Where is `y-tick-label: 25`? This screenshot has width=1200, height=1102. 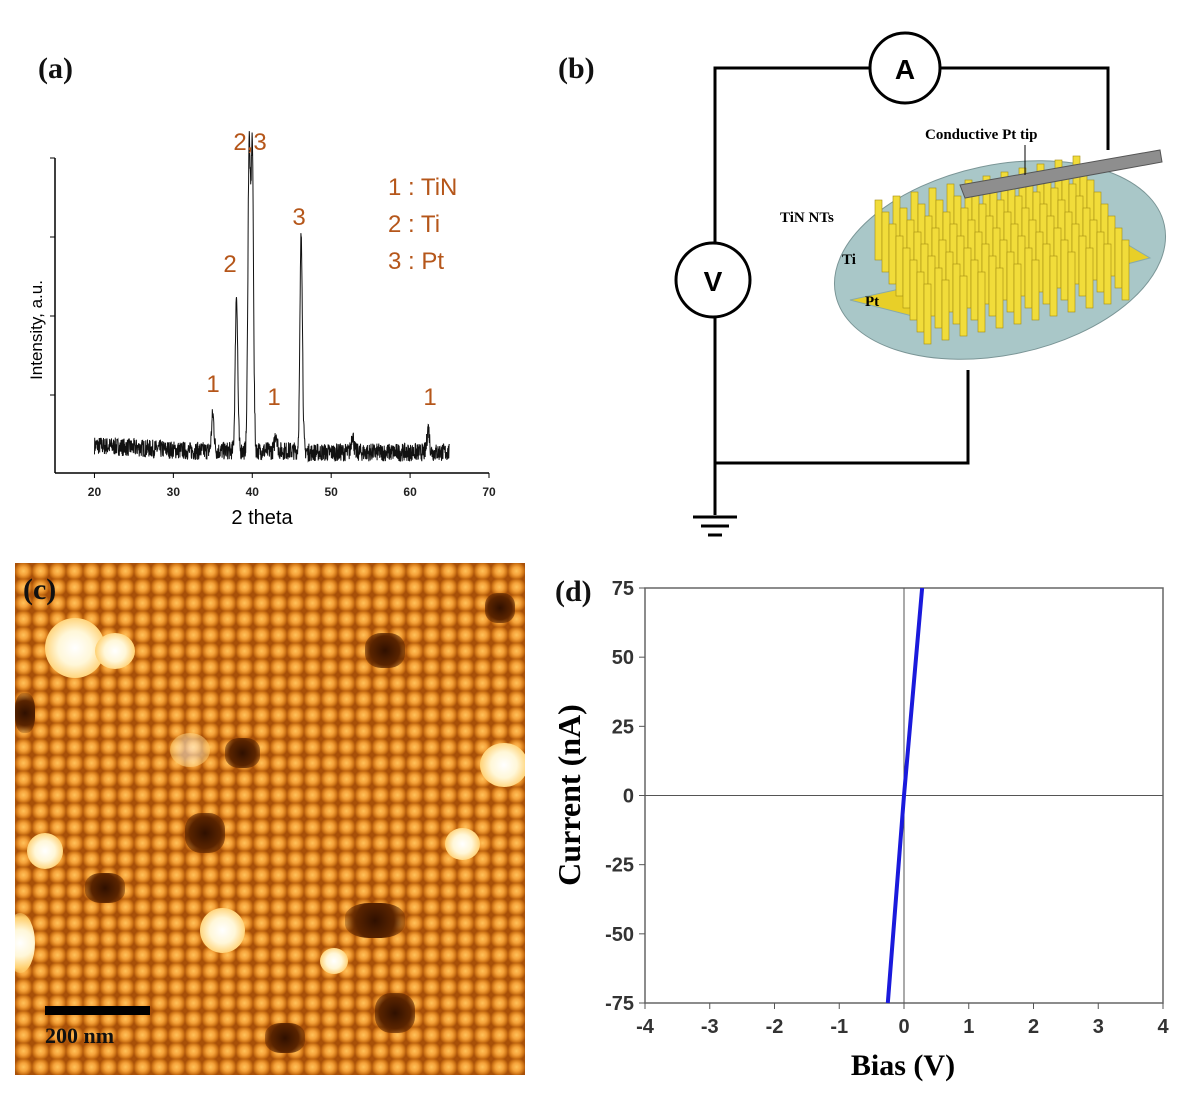
y-tick-label: 25 is located at coordinates (623, 727).